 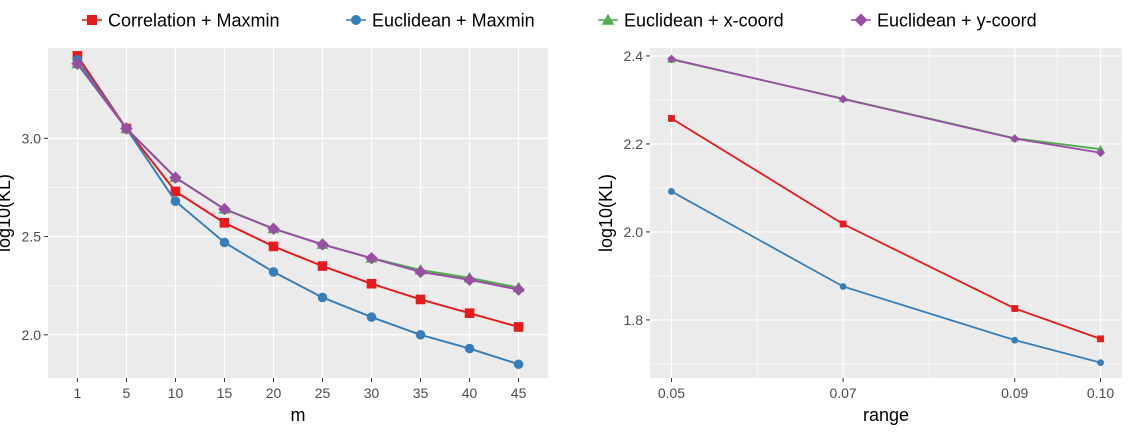 I want to click on x-tick-label: 40, so click(x=470, y=393).